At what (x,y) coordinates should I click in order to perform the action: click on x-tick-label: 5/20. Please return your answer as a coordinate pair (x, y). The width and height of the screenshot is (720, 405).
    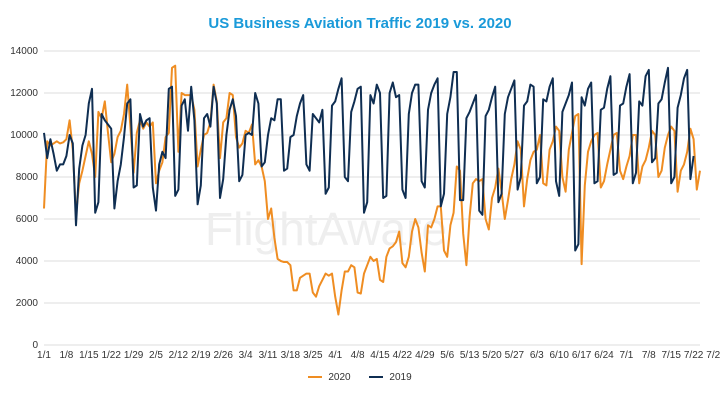
    Looking at the image, I should click on (492, 355).